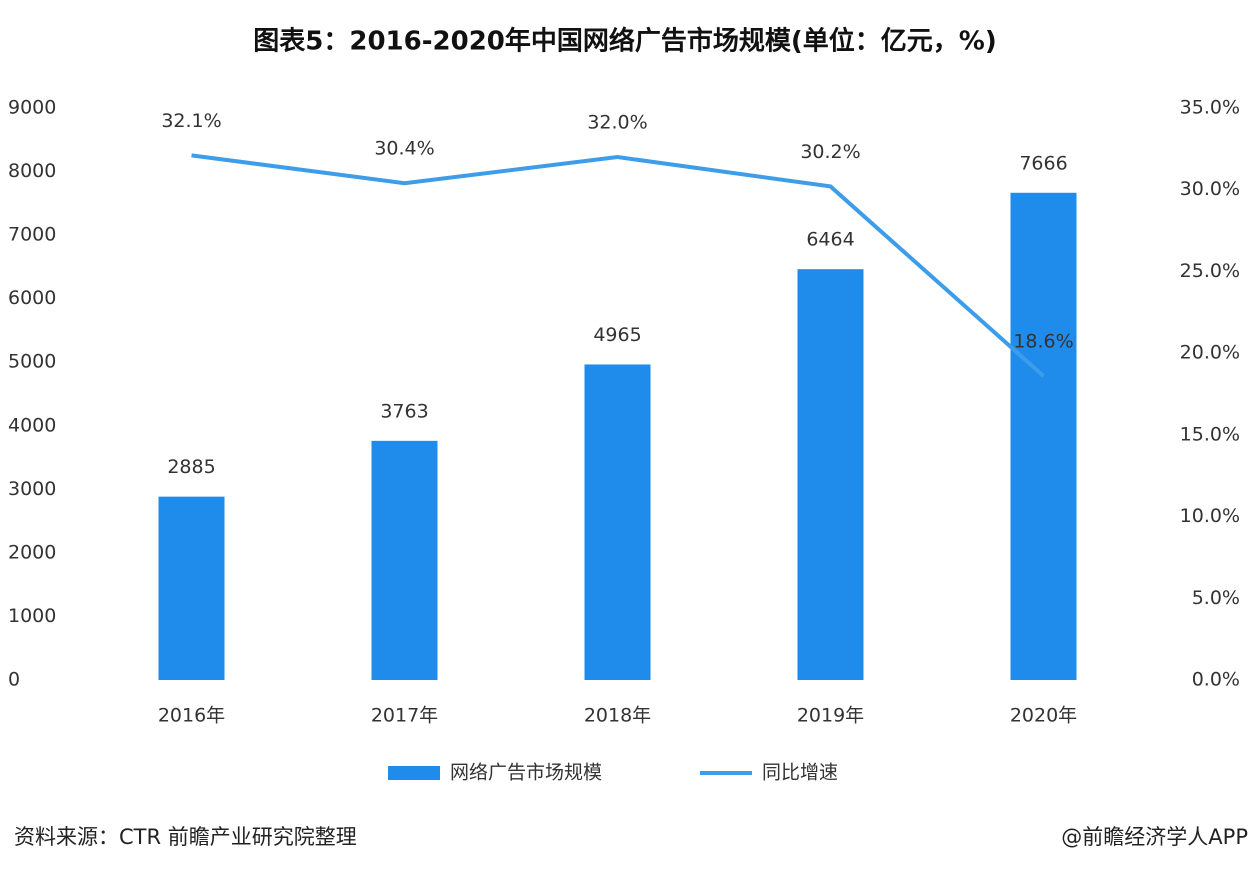 The image size is (1250, 880). I want to click on line-value-label: 18.6%, so click(1043, 342).